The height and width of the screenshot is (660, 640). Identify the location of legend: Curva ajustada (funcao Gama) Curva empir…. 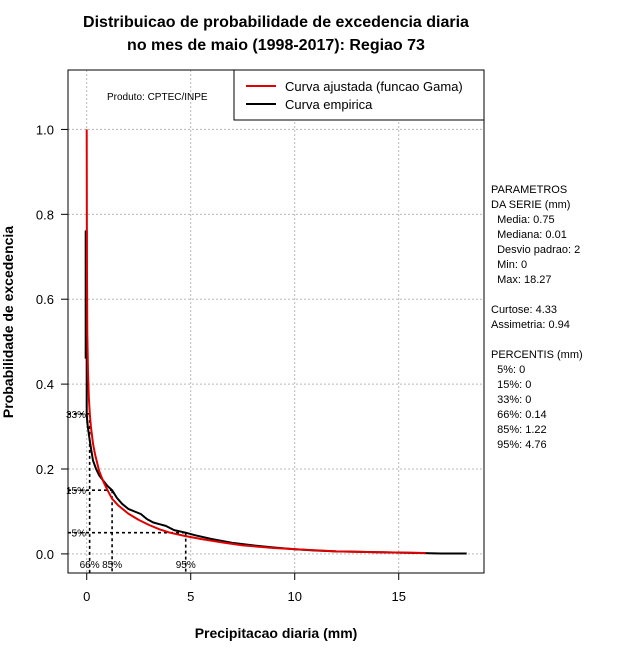
(359, 95).